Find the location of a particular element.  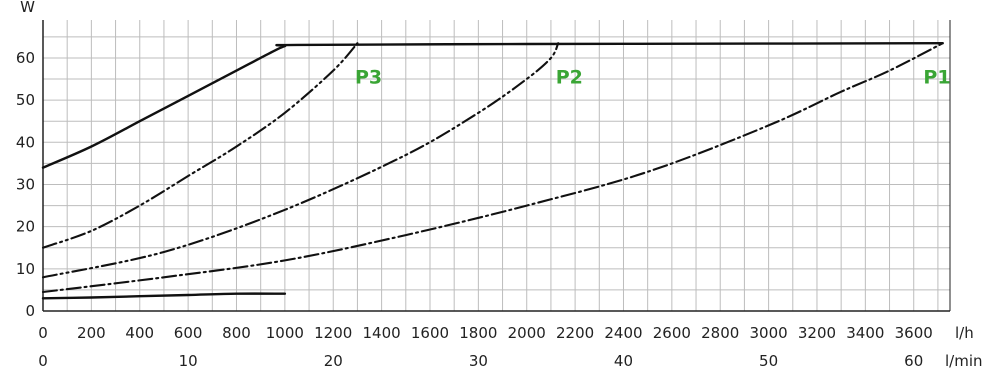

curve-label-p3: P3 is located at coordinates (368, 77).